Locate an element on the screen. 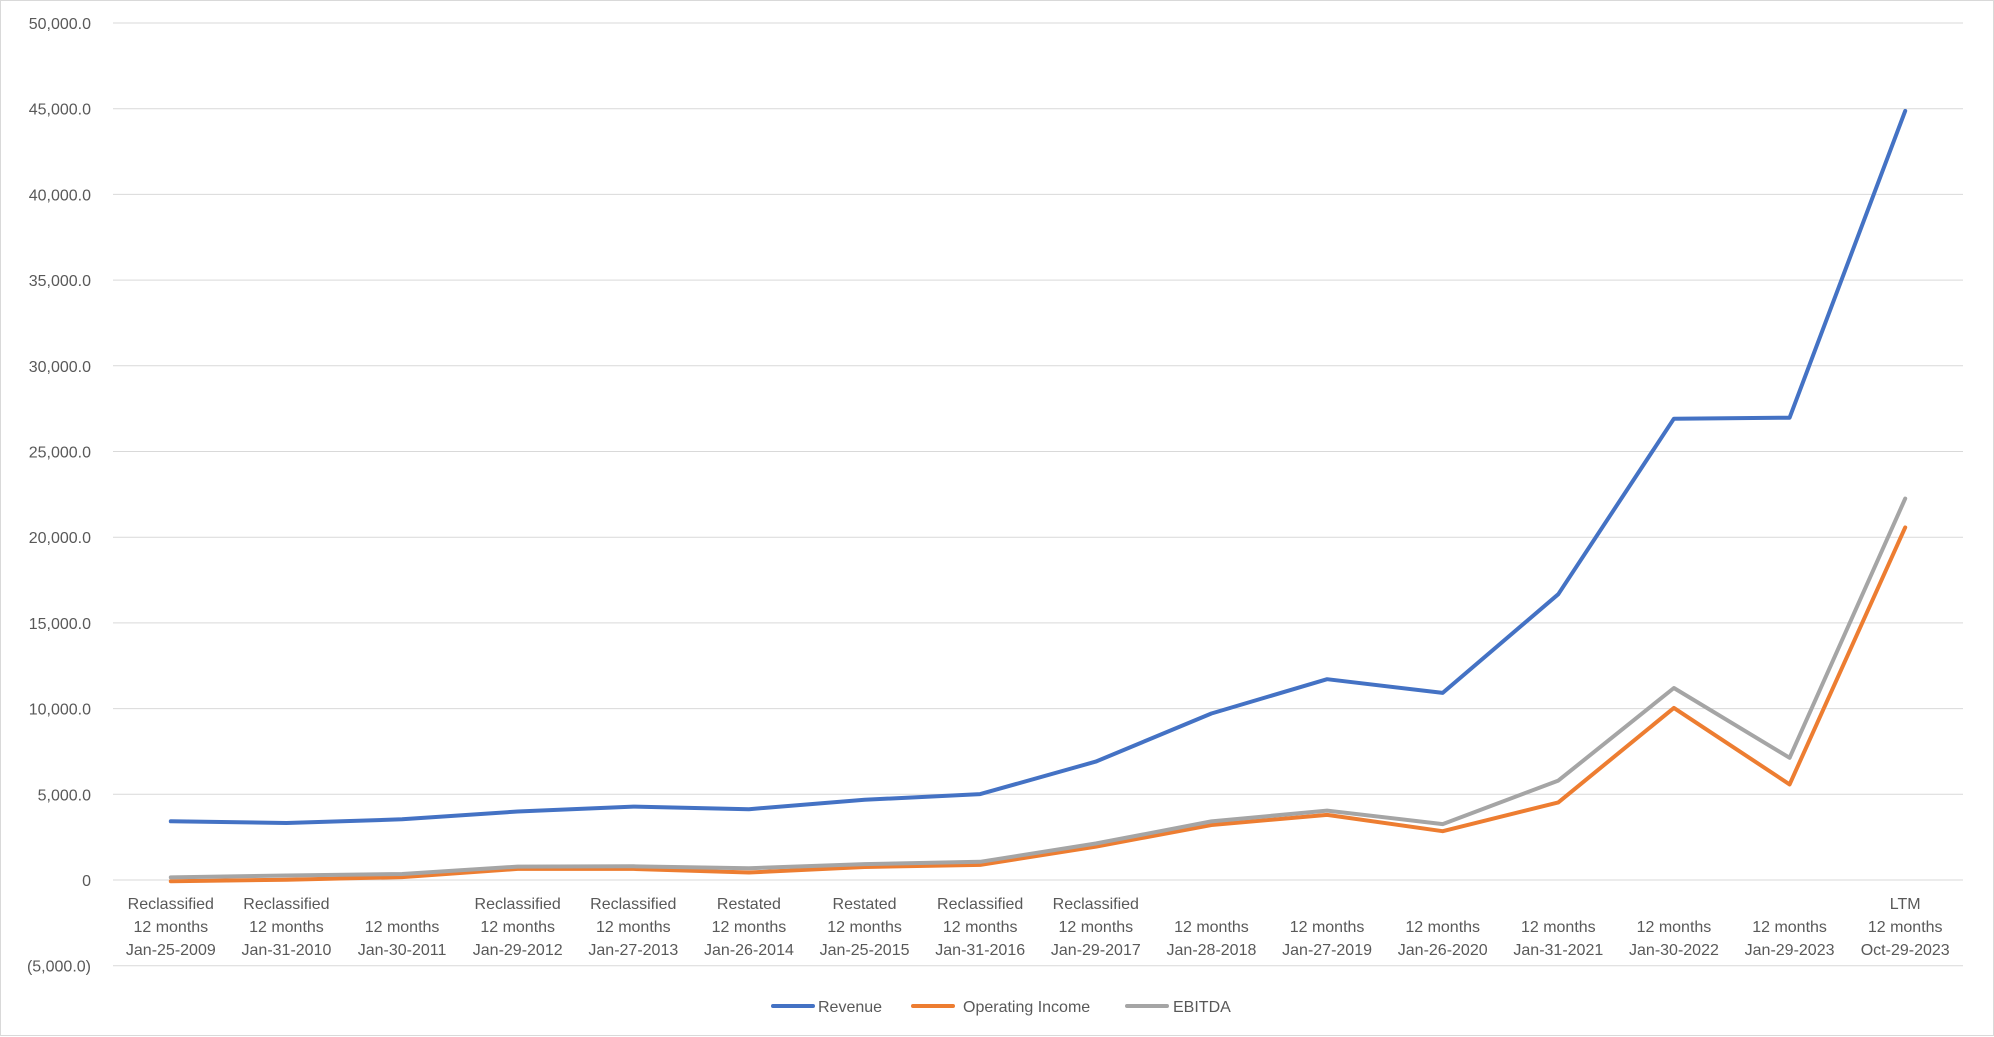 The image size is (1994, 1037). x-tick-label: Reclassified 12 months Jan-29-2012 is located at coordinates (518, 927).